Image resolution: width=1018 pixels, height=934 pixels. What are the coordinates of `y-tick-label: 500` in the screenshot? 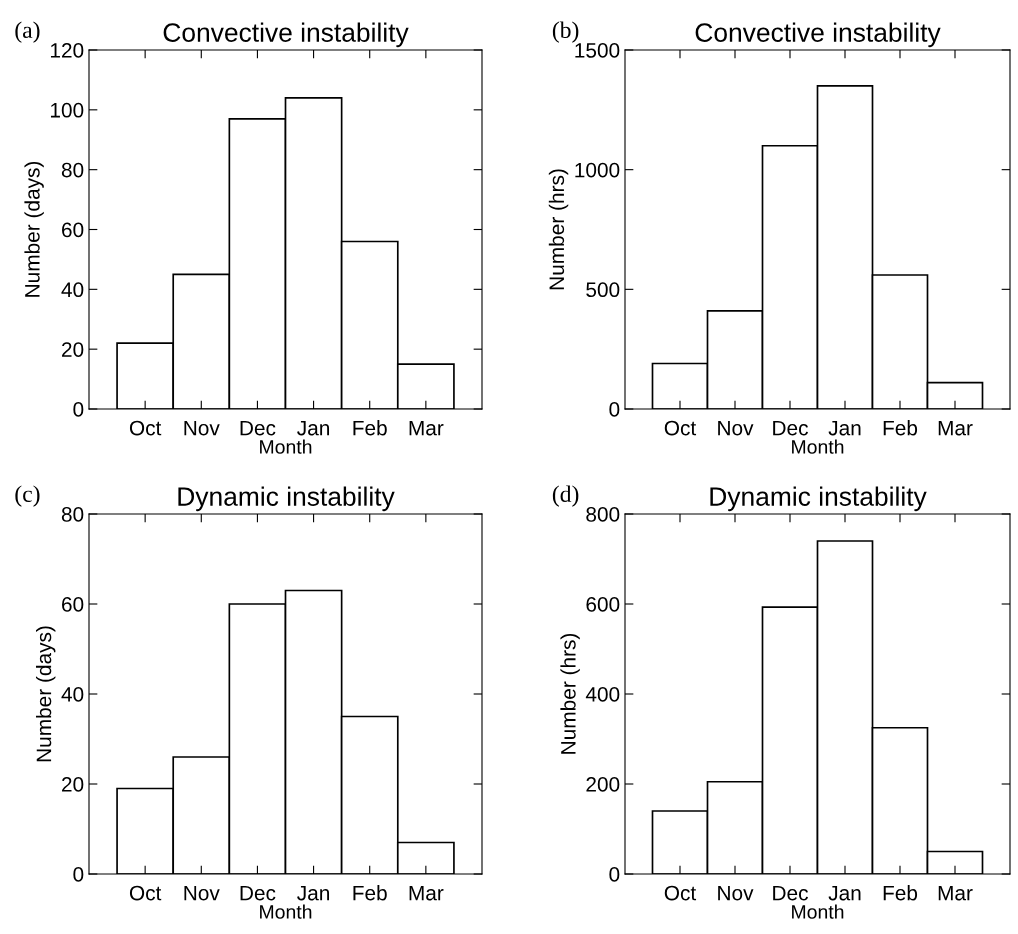 It's located at (603, 290).